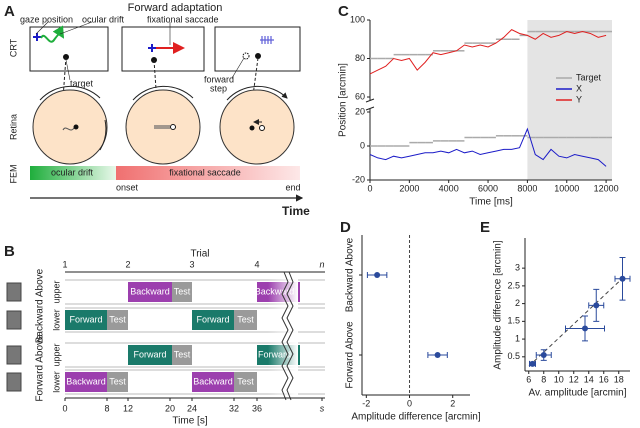 Image resolution: width=640 pixels, height=428 pixels. Describe the element at coordinates (517, 303) in the screenshot. I see `y-tick-label: 2` at that location.